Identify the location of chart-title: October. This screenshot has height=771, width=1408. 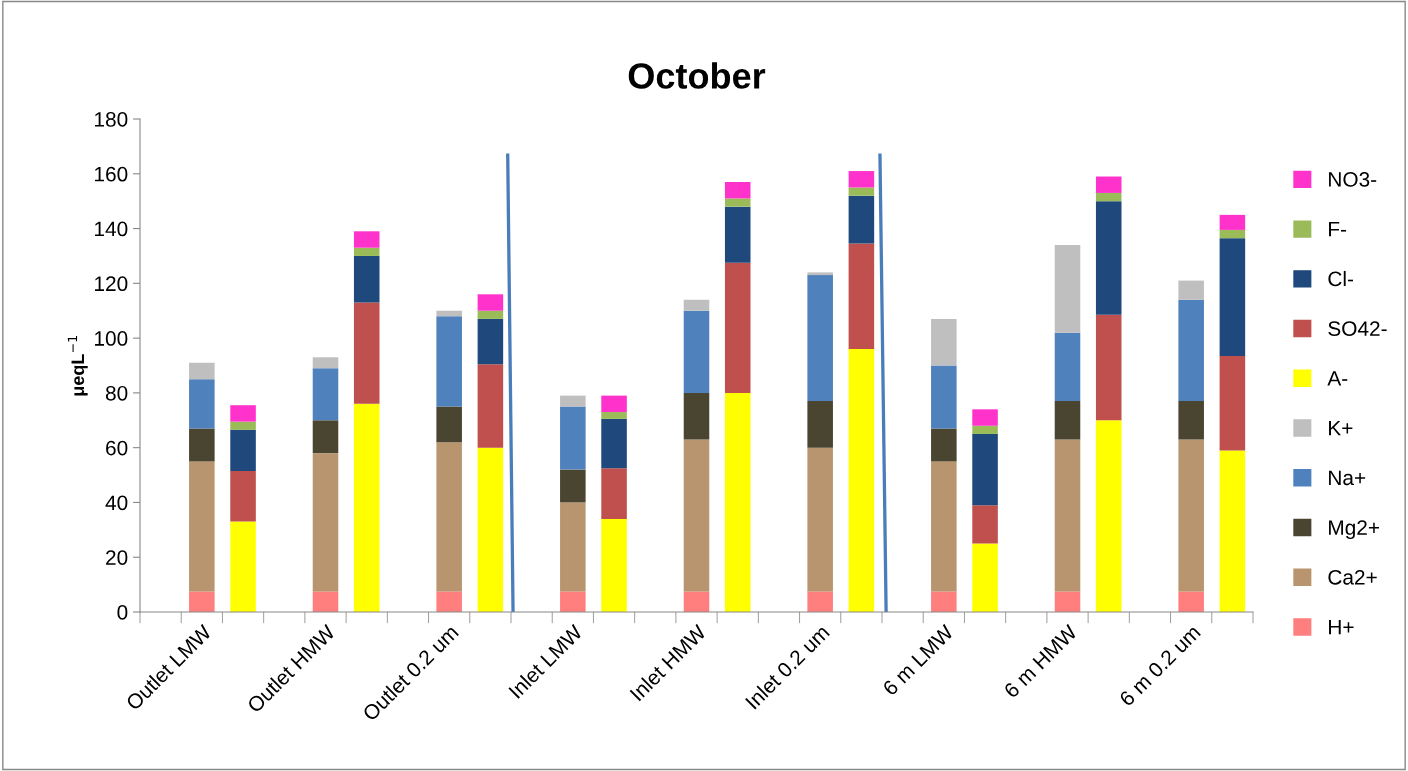
(697, 75).